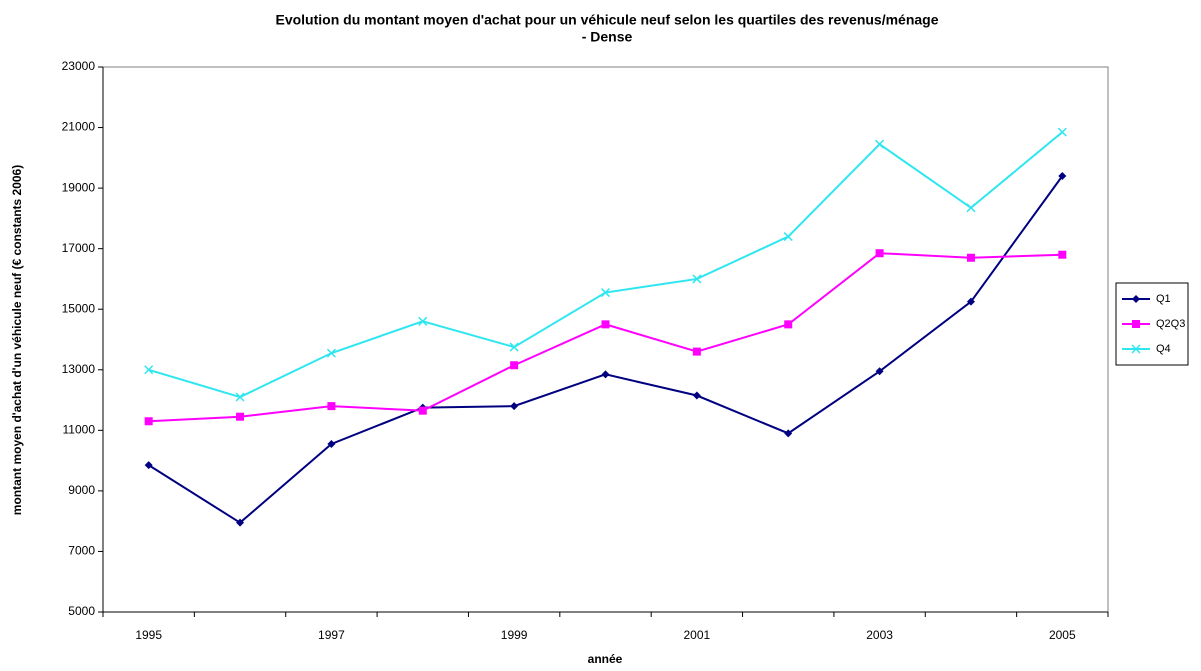 The image size is (1201, 671). I want to click on x-tick-label: 1999, so click(514, 635).